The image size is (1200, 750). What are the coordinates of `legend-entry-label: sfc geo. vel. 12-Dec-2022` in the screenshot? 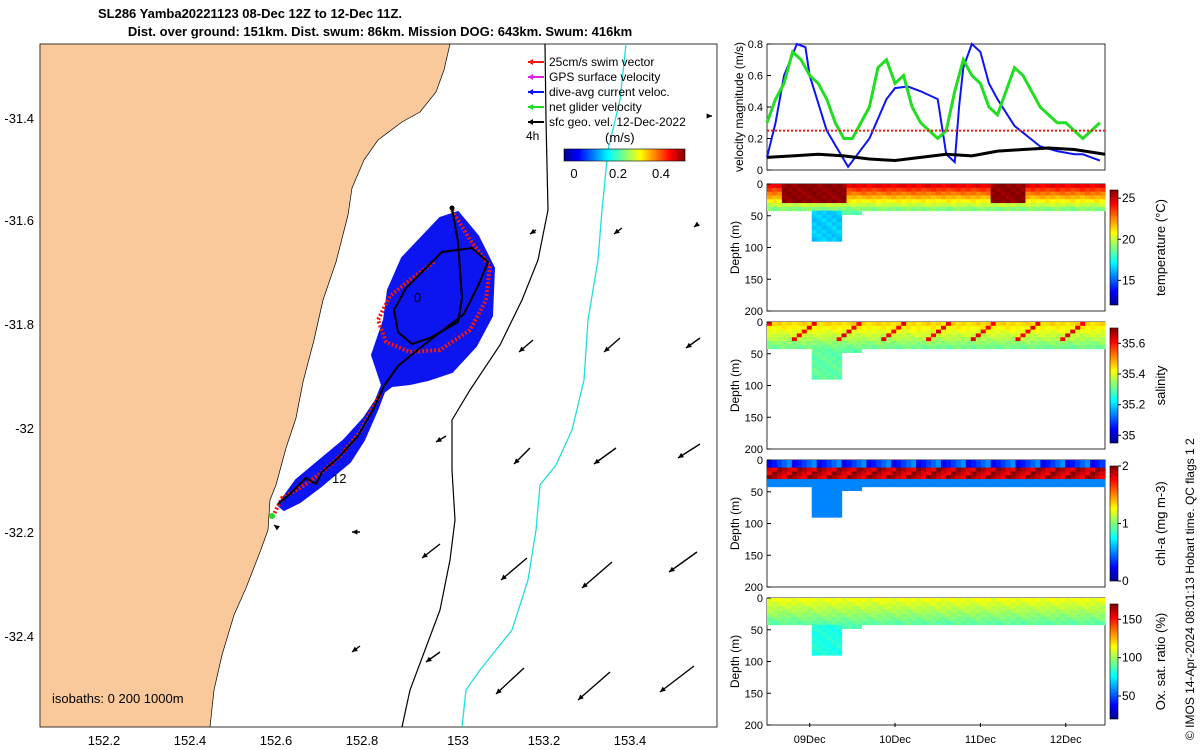 It's located at (617, 122).